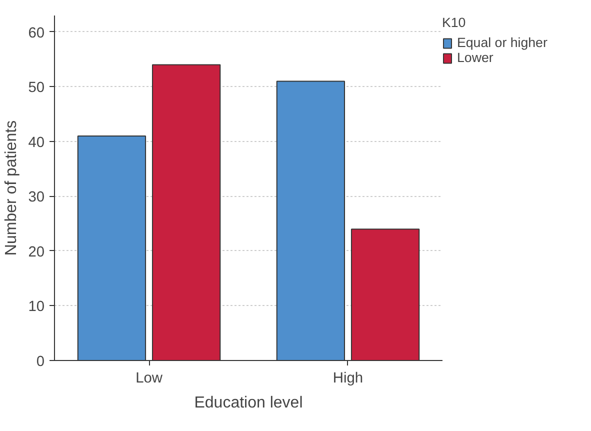  Describe the element at coordinates (36, 33) in the screenshot. I see `y-tick-label: 60` at that location.